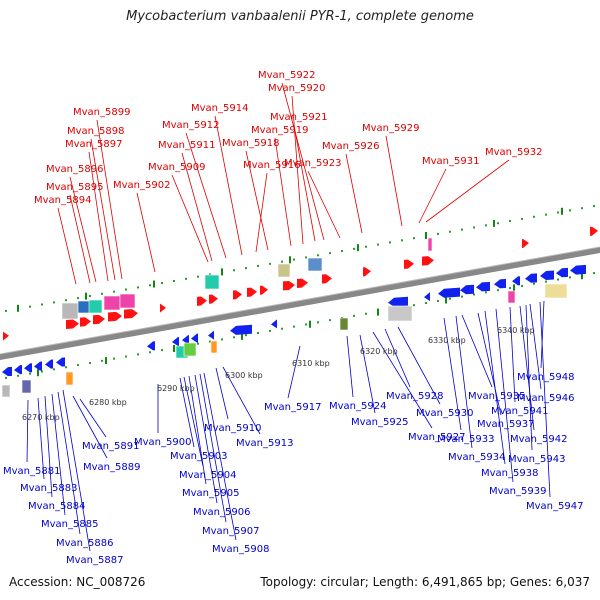 The height and width of the screenshot is (600, 600). Describe the element at coordinates (444, 413) in the screenshot. I see `reverse-gene-label: Mvan_5930` at that location.